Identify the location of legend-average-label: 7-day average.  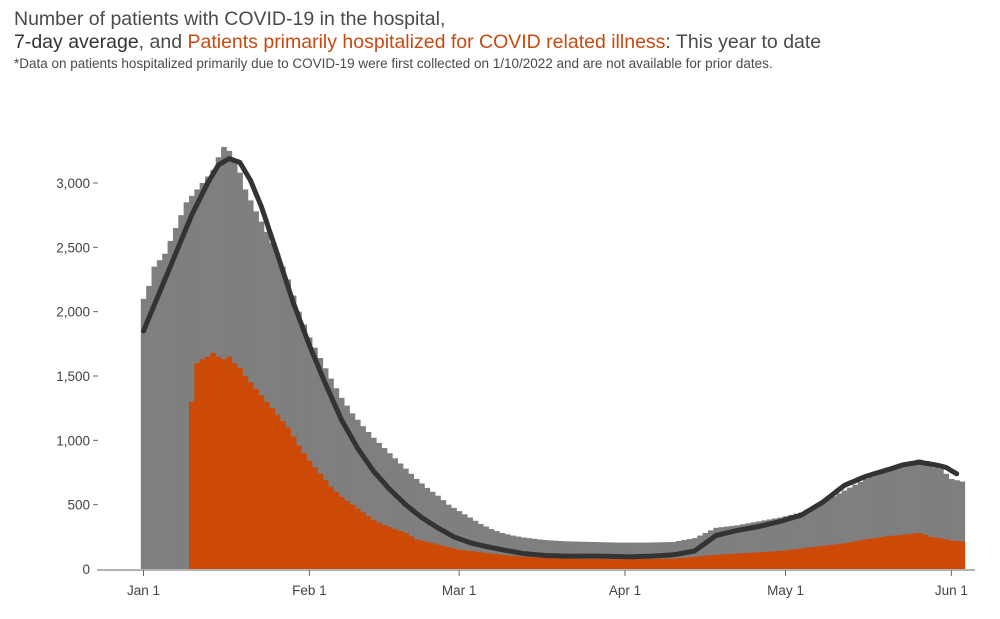
(76, 42).